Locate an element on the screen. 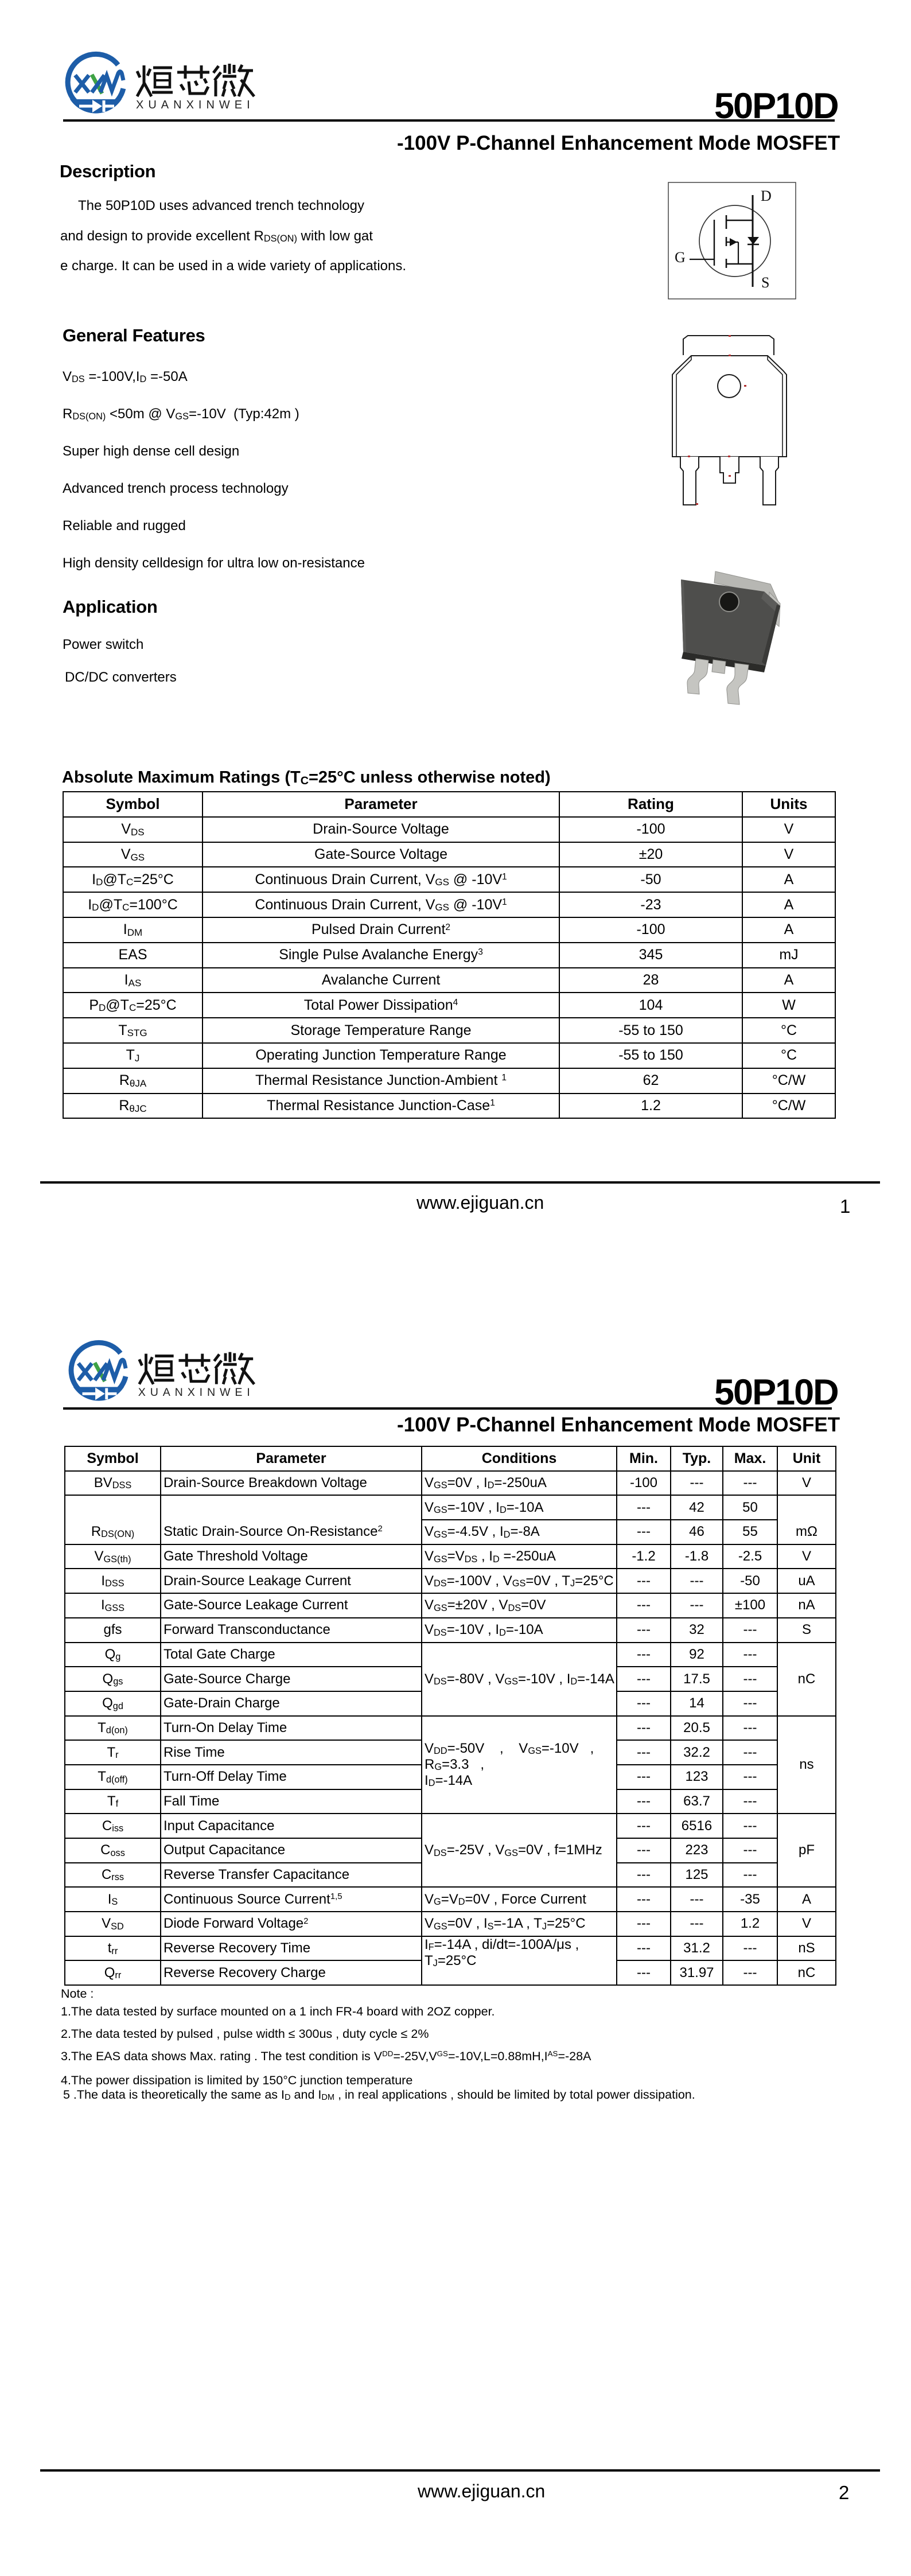  svg-text: G is located at coordinates (681, 257).